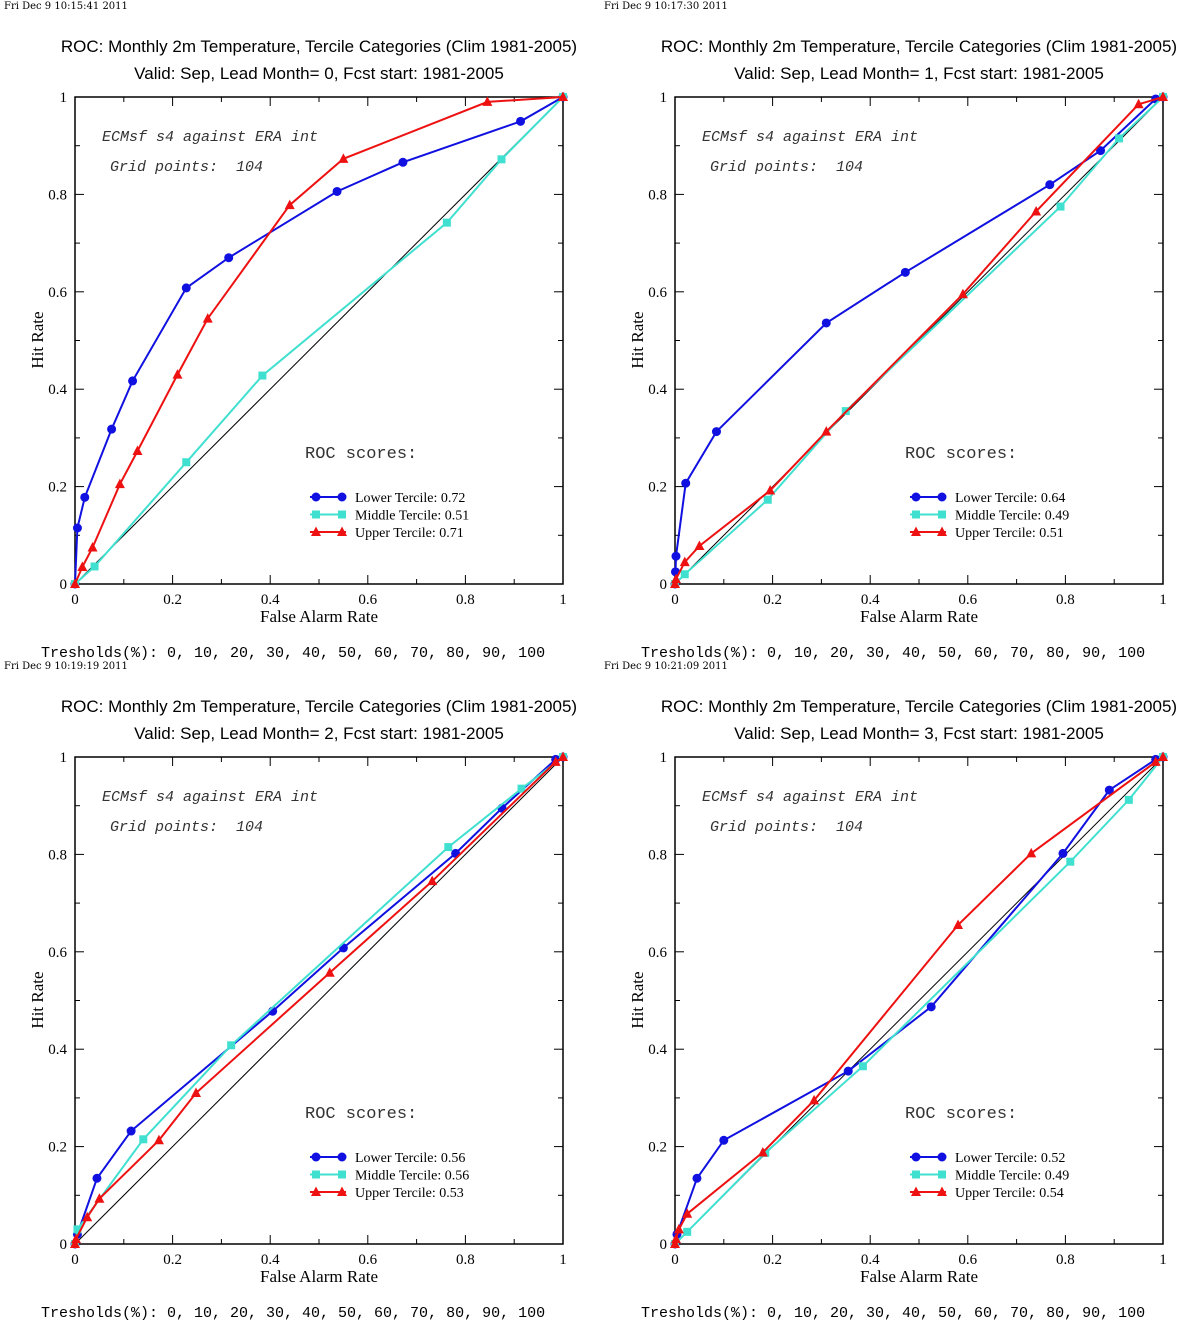  Describe the element at coordinates (666, 6) in the screenshot. I see `timestamp: Fri Dec 9 10:17:30 2011` at that location.